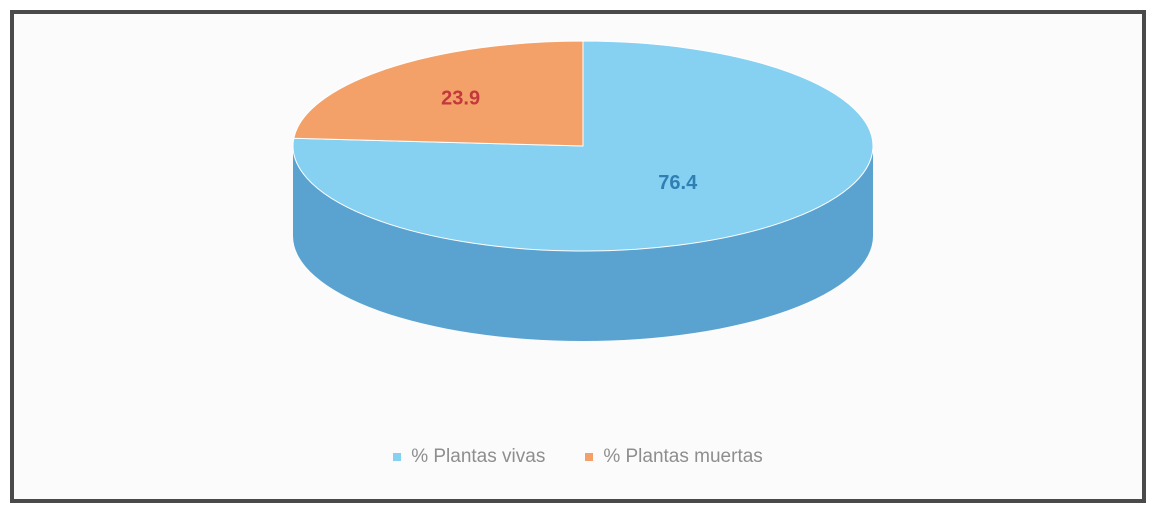 This screenshot has height=515, width=1158. I want to click on legend-marker-muertas, so click(589, 457).